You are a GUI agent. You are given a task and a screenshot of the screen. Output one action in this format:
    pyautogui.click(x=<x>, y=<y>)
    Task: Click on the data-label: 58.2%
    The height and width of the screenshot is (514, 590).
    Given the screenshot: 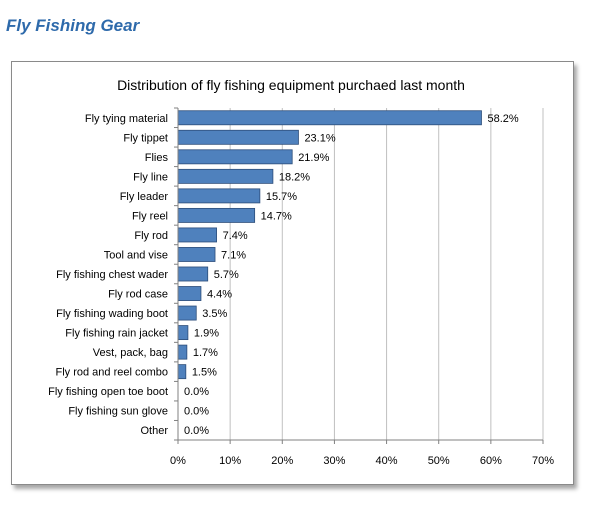 What is the action you would take?
    pyautogui.click(x=502, y=119)
    